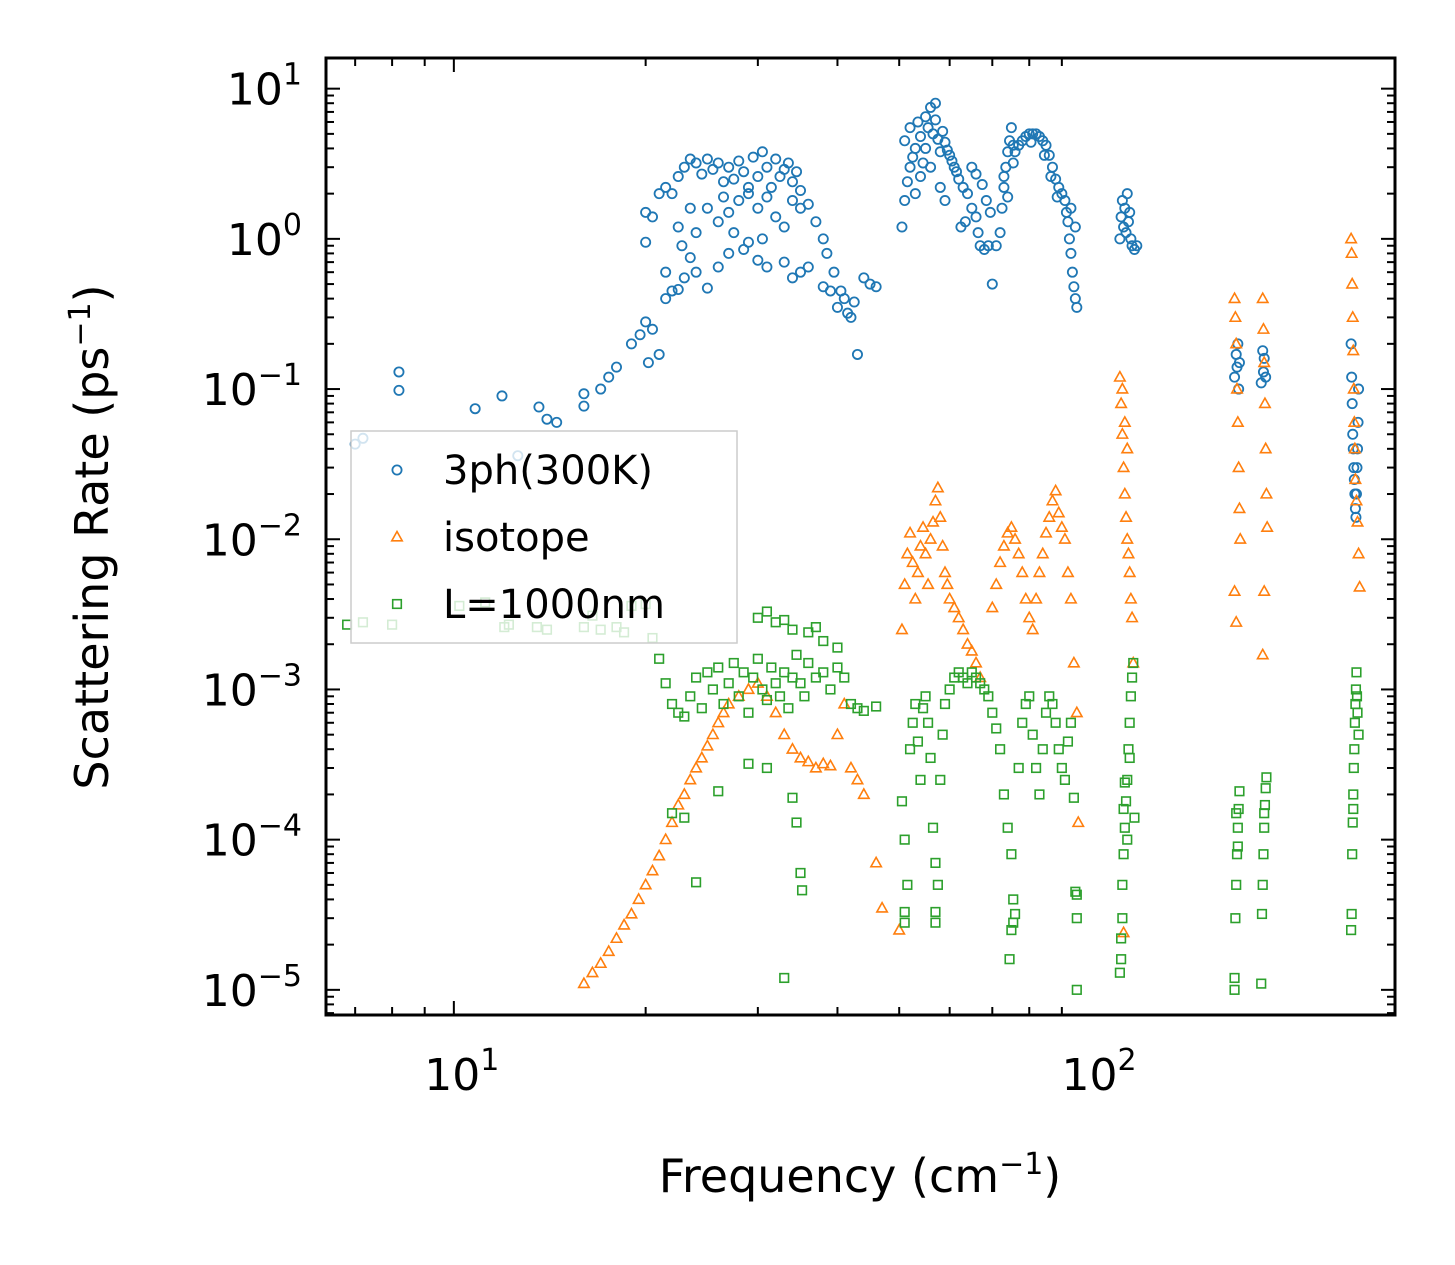 The height and width of the screenshot is (1265, 1455). I want to click on y-tick-label: 100, so click(264, 237).